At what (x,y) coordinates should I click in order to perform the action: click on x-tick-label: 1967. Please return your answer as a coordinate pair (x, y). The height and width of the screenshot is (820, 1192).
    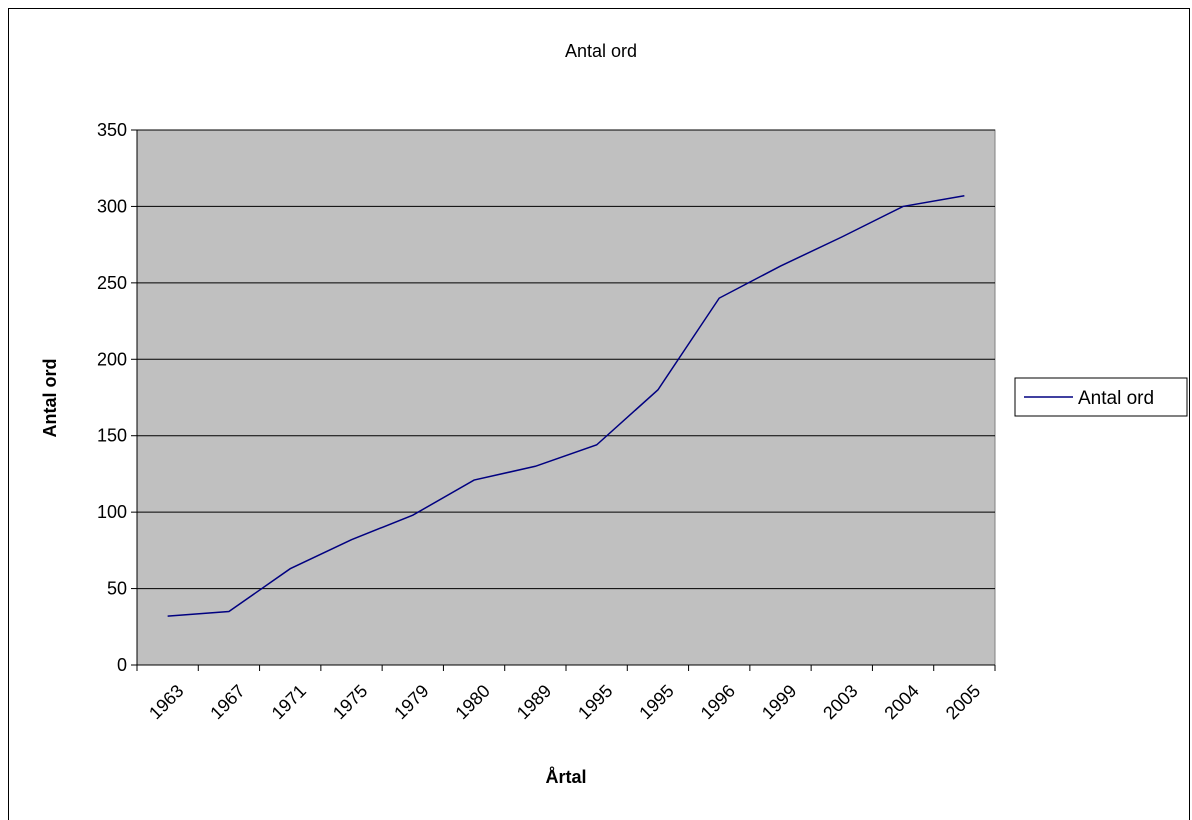
    Looking at the image, I should click on (227, 702).